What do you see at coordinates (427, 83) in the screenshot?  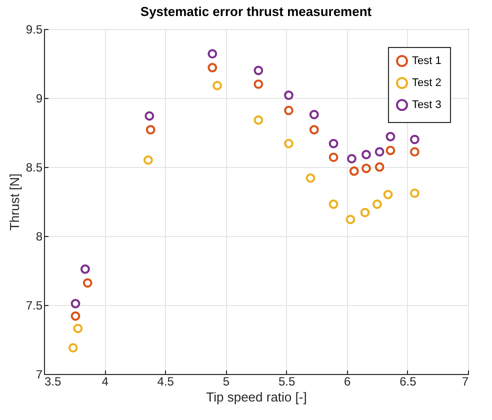 I see `legend-label: Test 2` at bounding box center [427, 83].